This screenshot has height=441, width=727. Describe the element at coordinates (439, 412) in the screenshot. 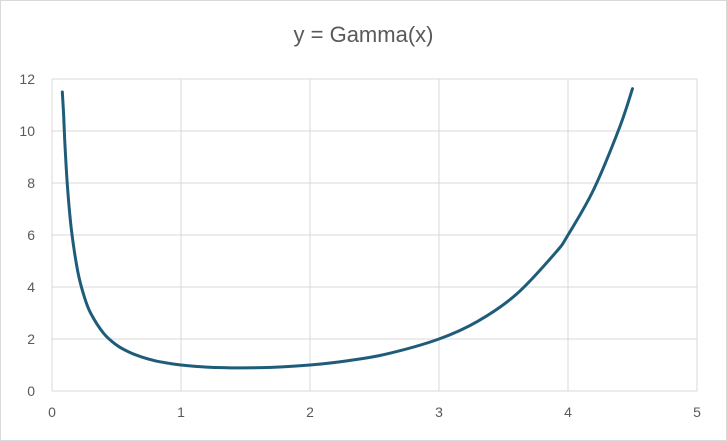

I see `x-tick-label: 3` at that location.